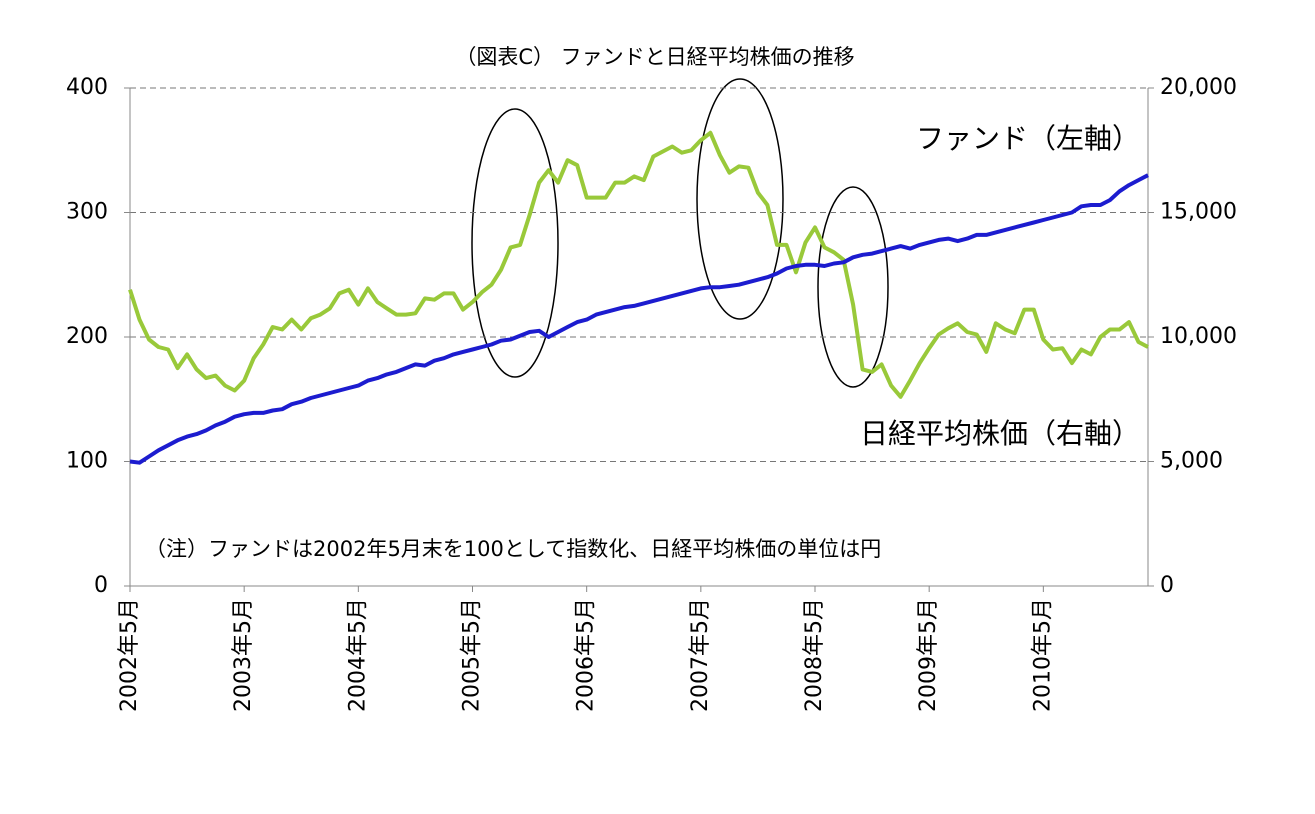  I want to click on note: （注）ファンドは2002年5月末を100として指数化、日経平均株価の単位は円, so click(513, 549).